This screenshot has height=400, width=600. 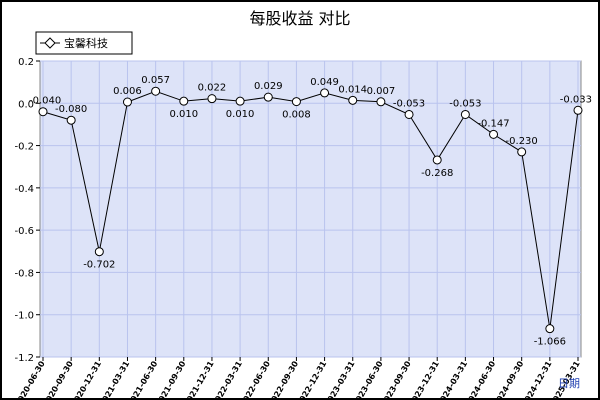 What do you see at coordinates (24, 358) in the screenshot?
I see `y-tick-label: -1.2` at bounding box center [24, 358].